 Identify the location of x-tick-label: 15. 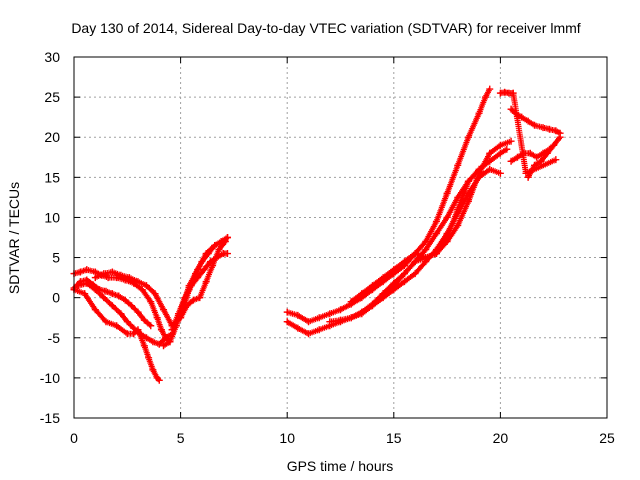
(394, 438).